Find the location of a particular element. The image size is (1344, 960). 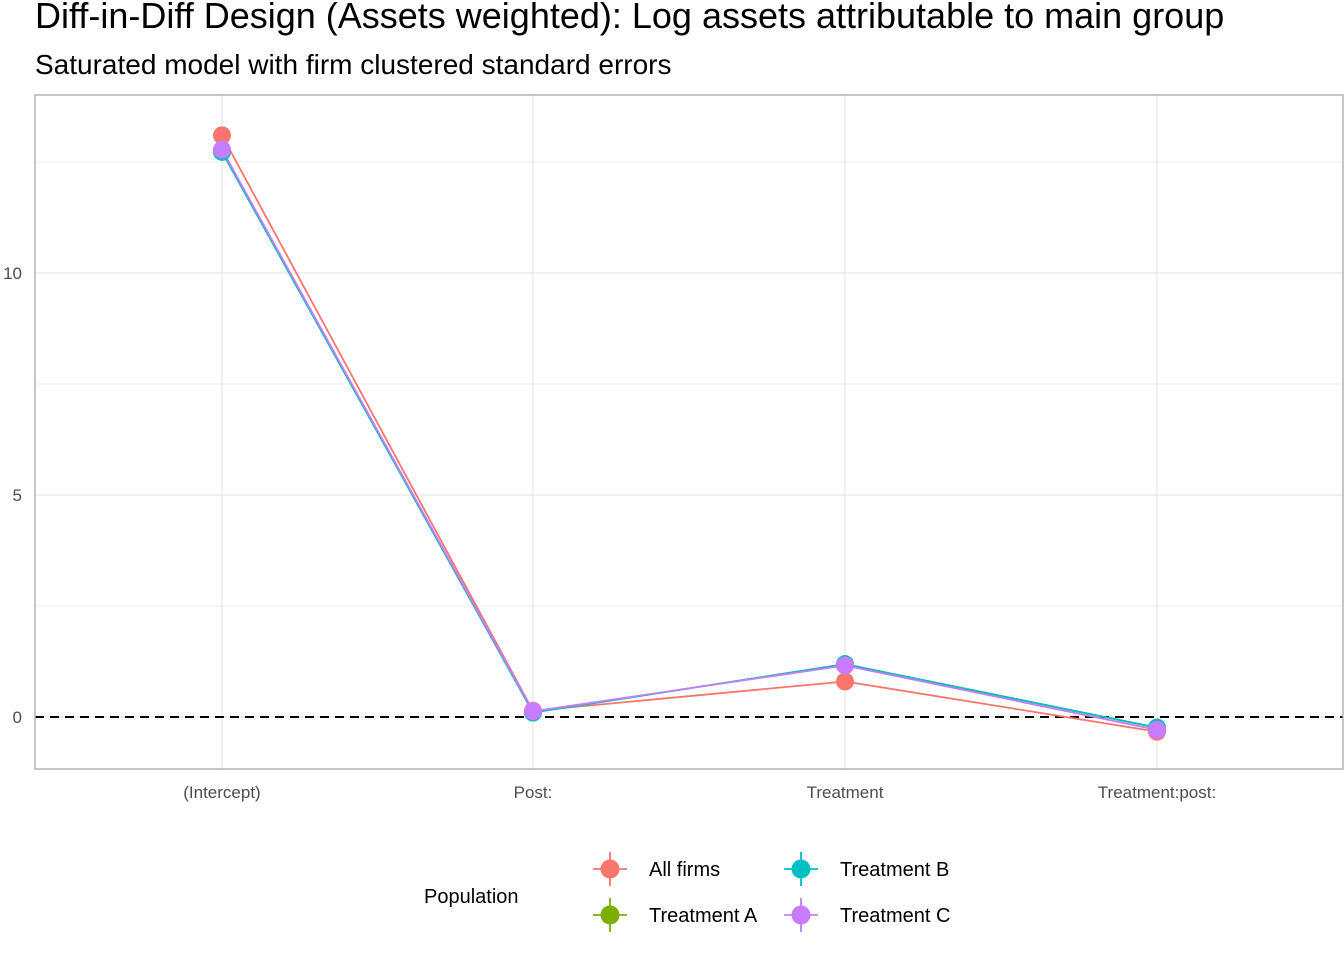

legend-item-all-firms: All firms is located at coordinates (656, 869).